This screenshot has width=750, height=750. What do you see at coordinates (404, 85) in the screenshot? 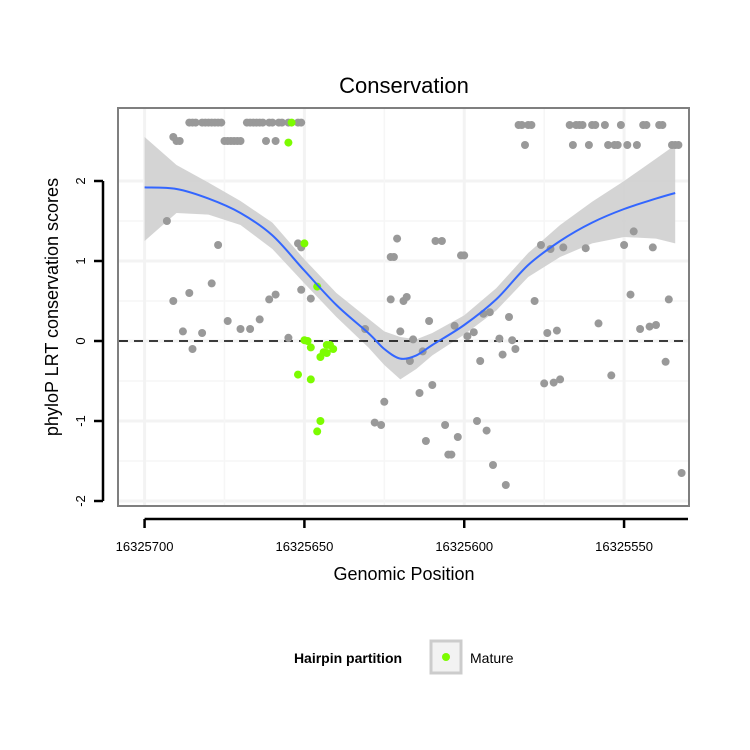
I see `chart-title: Conservation` at bounding box center [404, 85].